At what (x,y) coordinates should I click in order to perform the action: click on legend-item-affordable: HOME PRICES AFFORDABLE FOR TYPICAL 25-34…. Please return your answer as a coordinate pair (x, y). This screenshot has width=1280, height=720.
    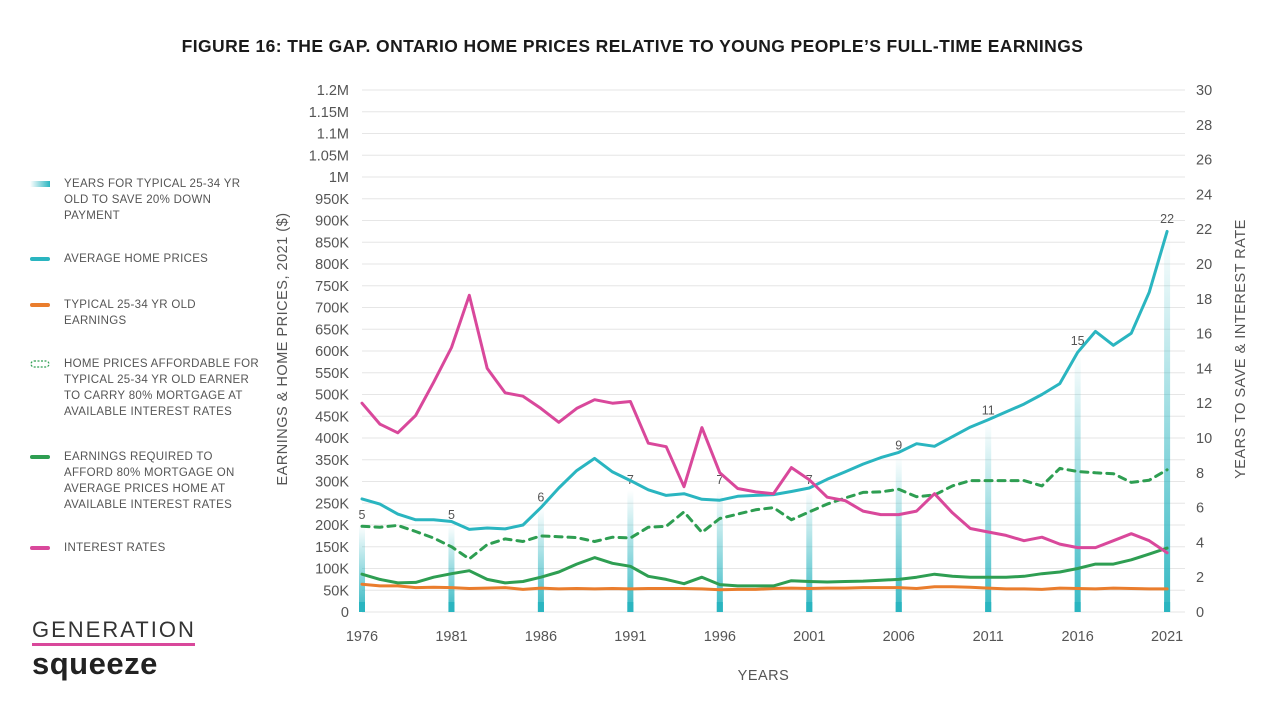
    Looking at the image, I should click on (145, 388).